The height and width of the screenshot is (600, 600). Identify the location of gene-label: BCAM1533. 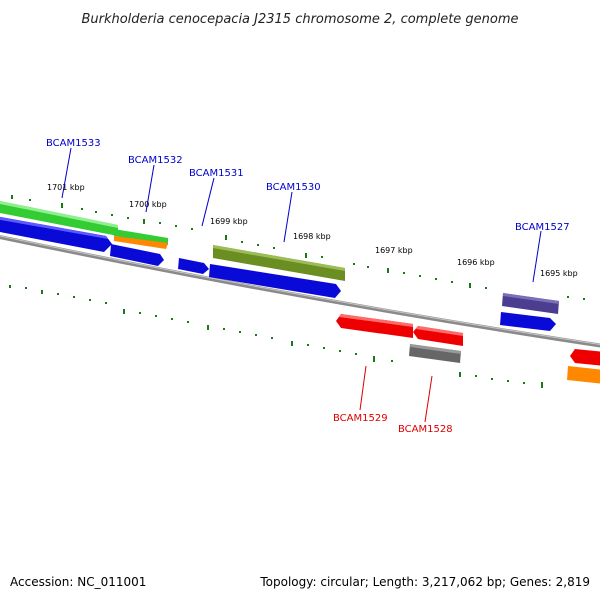
(73, 143).